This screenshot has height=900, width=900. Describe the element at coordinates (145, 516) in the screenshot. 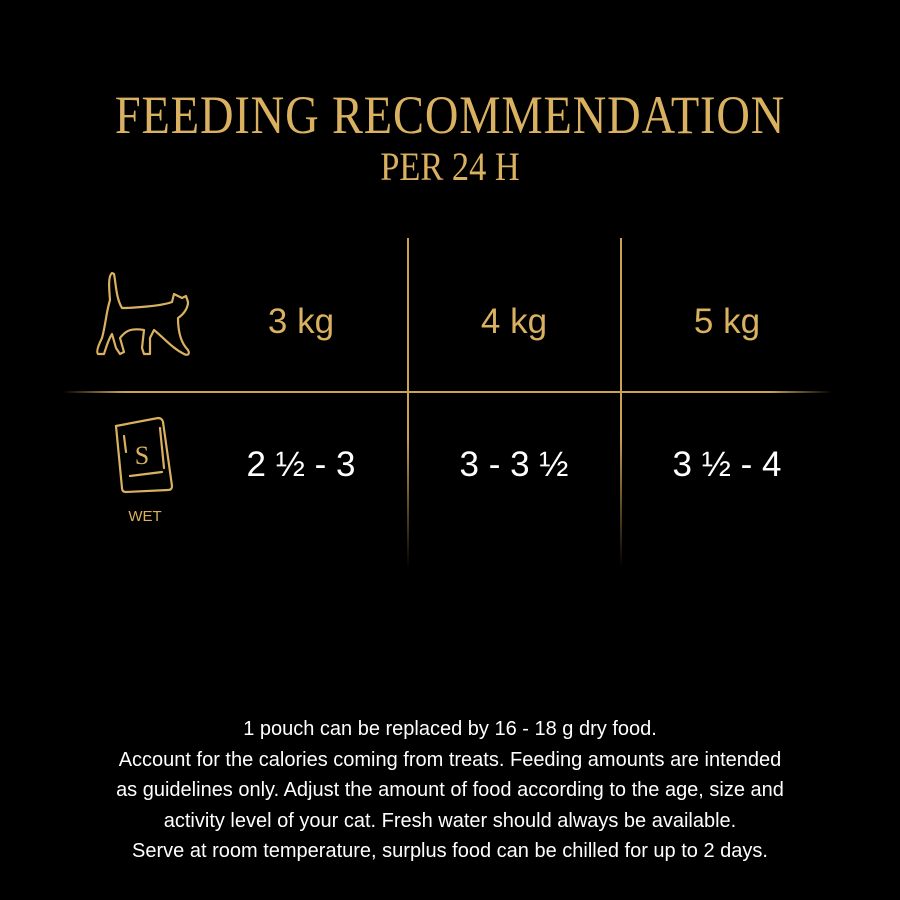

I see `food-type-label: WET` at that location.